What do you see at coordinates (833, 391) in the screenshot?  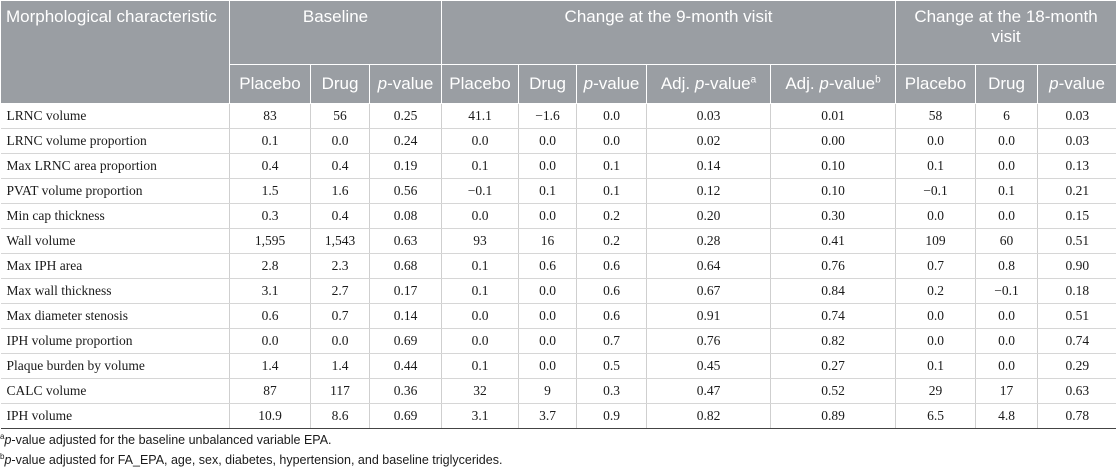 I see `cell-9m-adj-p-value-b: 0.52` at bounding box center [833, 391].